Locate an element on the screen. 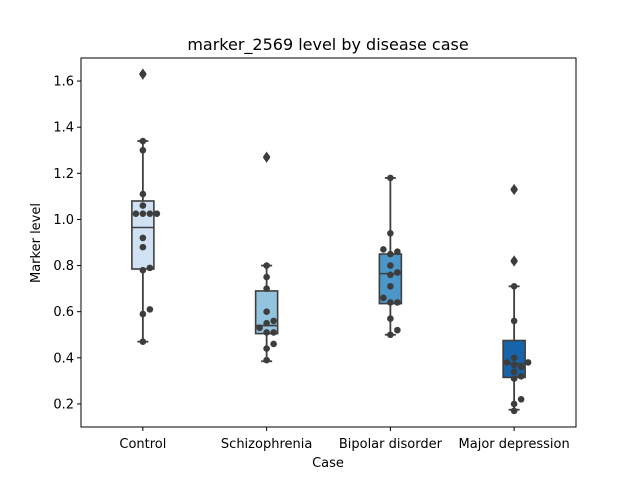 This screenshot has width=640, height=484. y-axis-label: Marker level is located at coordinates (36, 243).